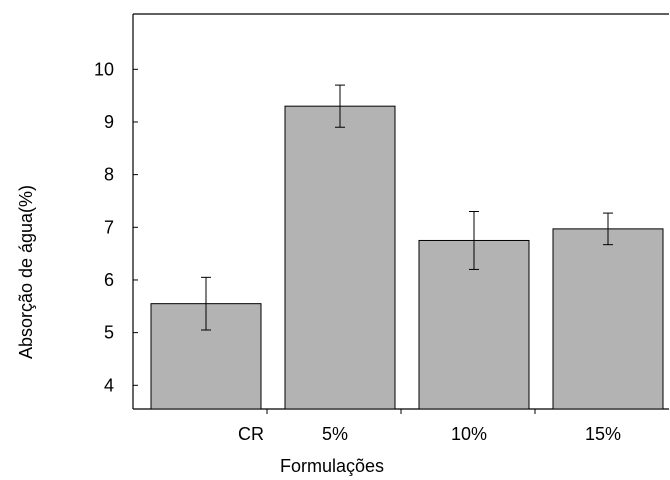  Describe the element at coordinates (429, 426) in the screenshot. I see `x-axis-ticks: CR 5% 10% 15%` at that location.